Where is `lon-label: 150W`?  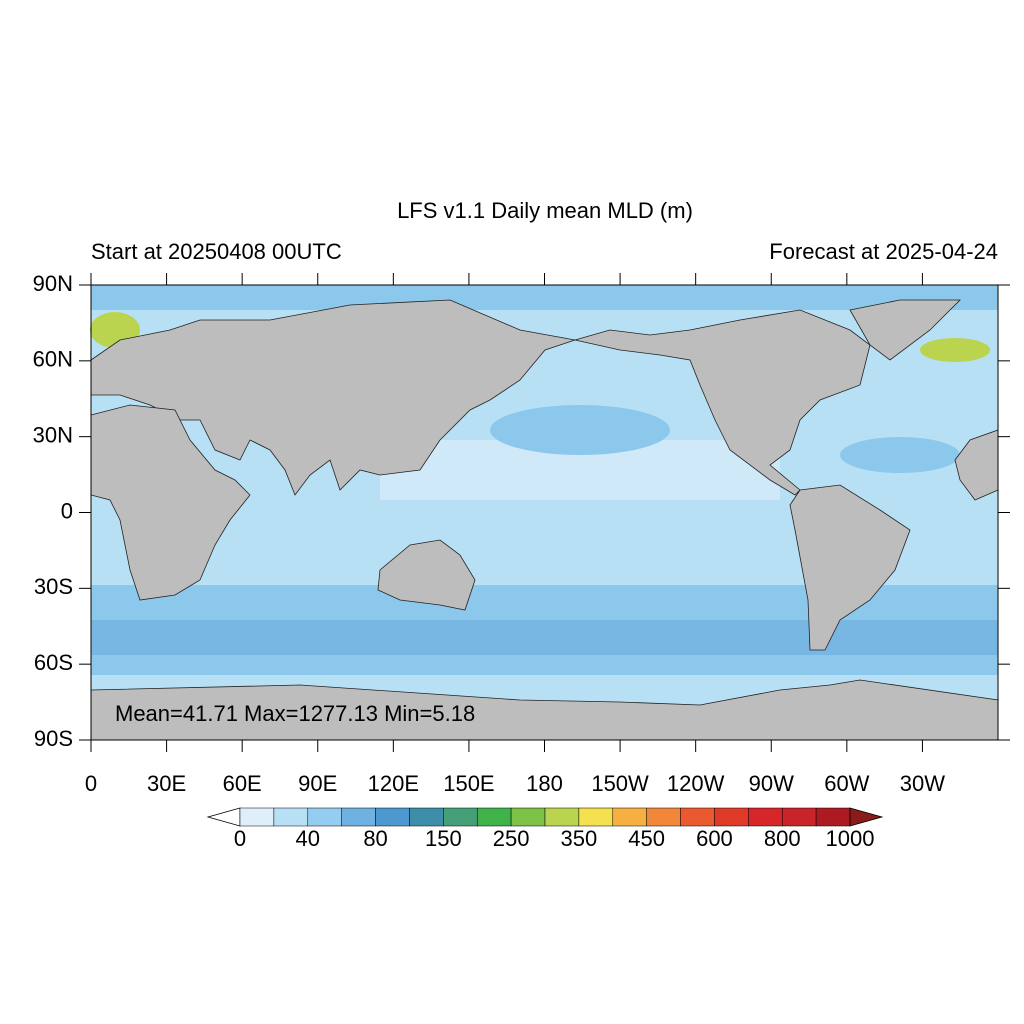
lon-label: 150W is located at coordinates (620, 783).